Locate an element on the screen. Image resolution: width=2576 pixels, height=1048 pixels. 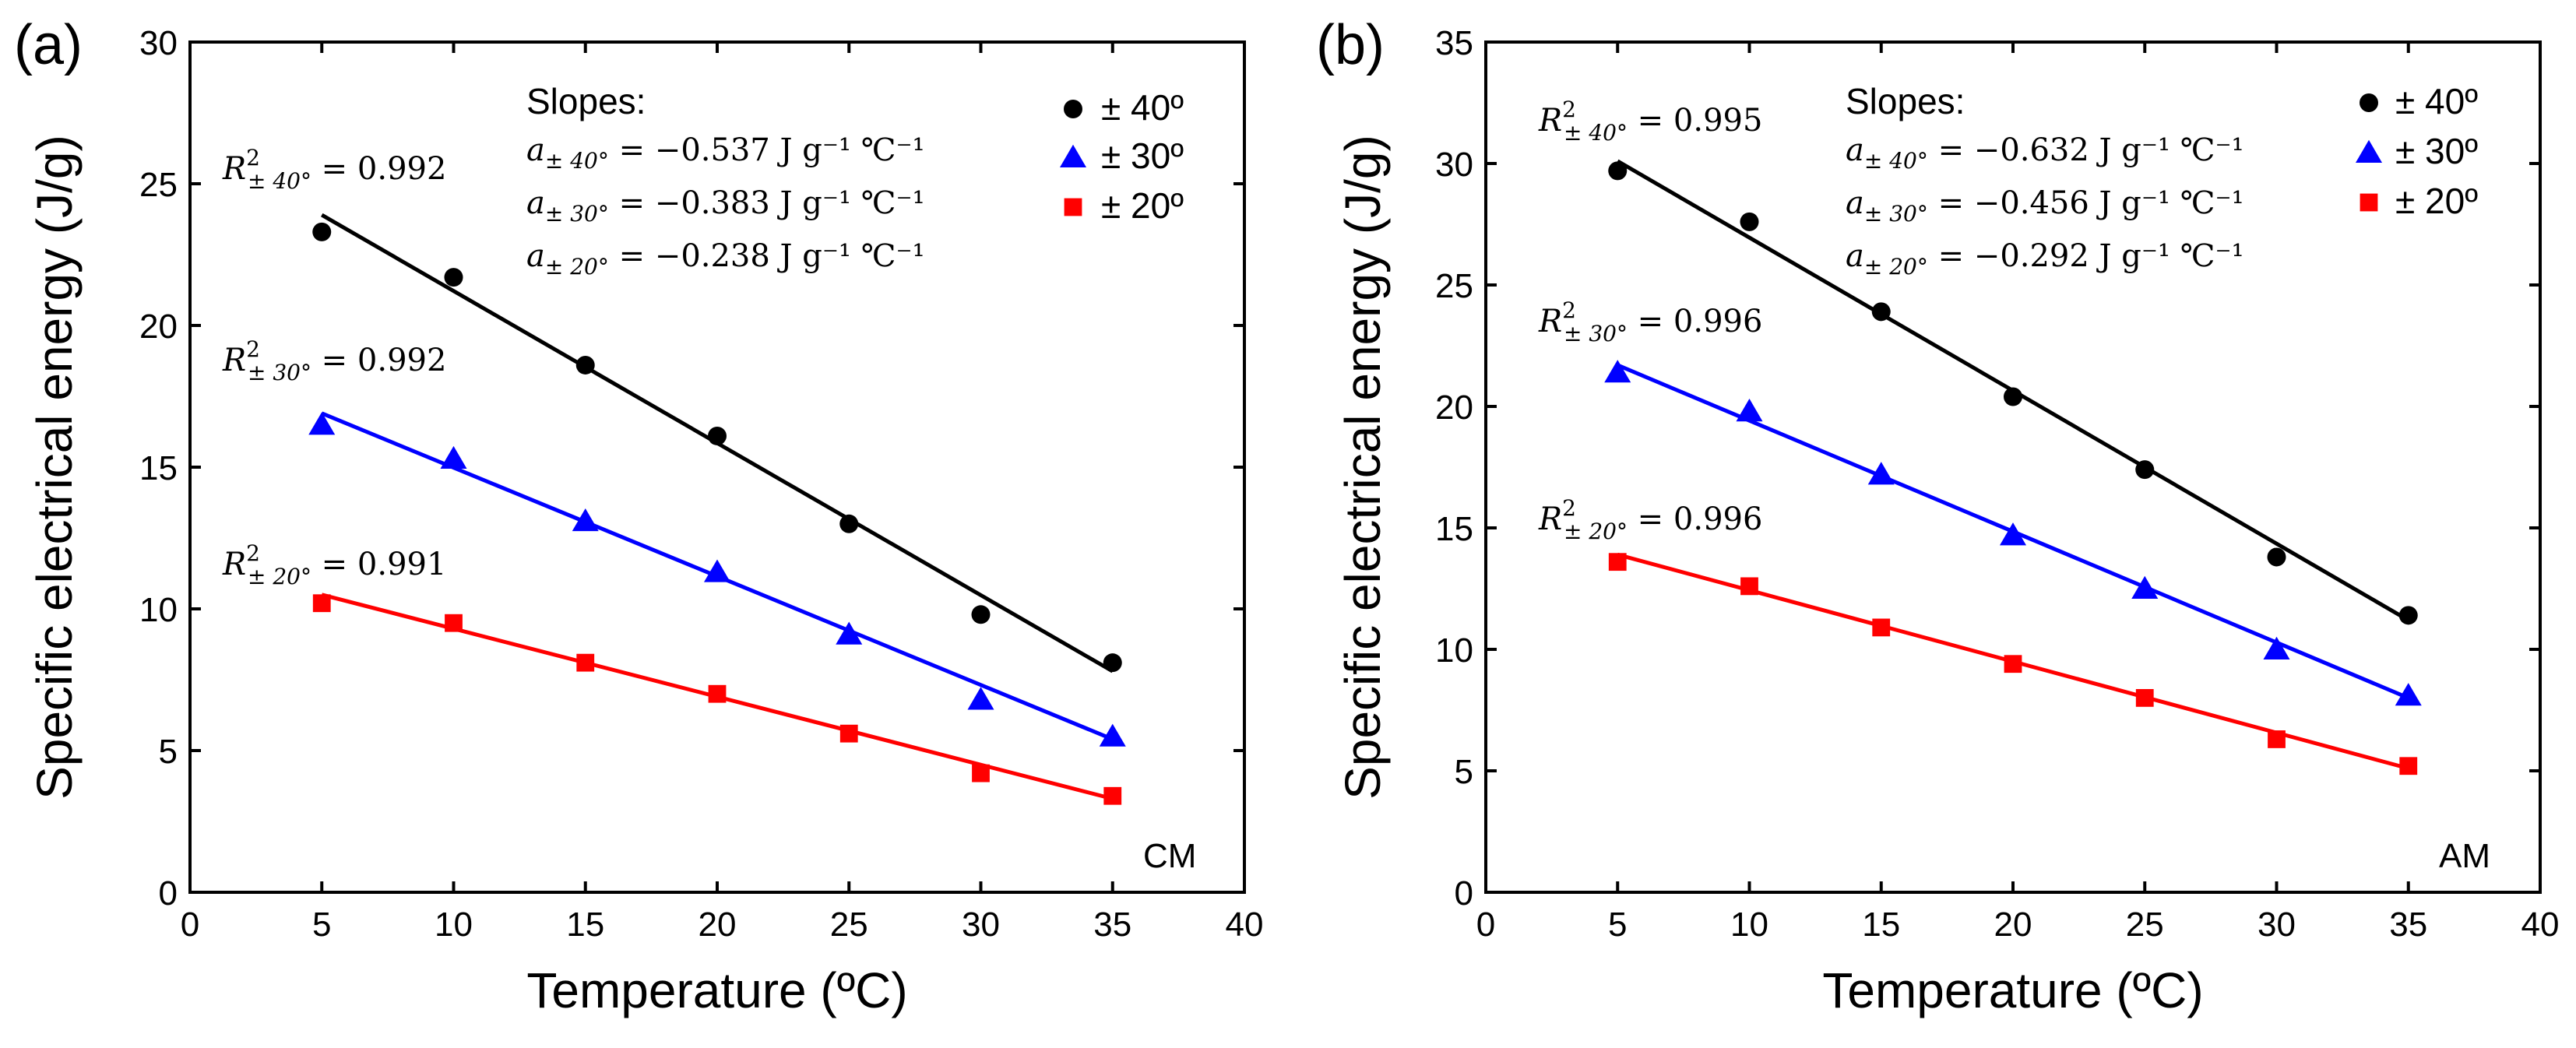
x-tick-label: 40 is located at coordinates (2540, 925).